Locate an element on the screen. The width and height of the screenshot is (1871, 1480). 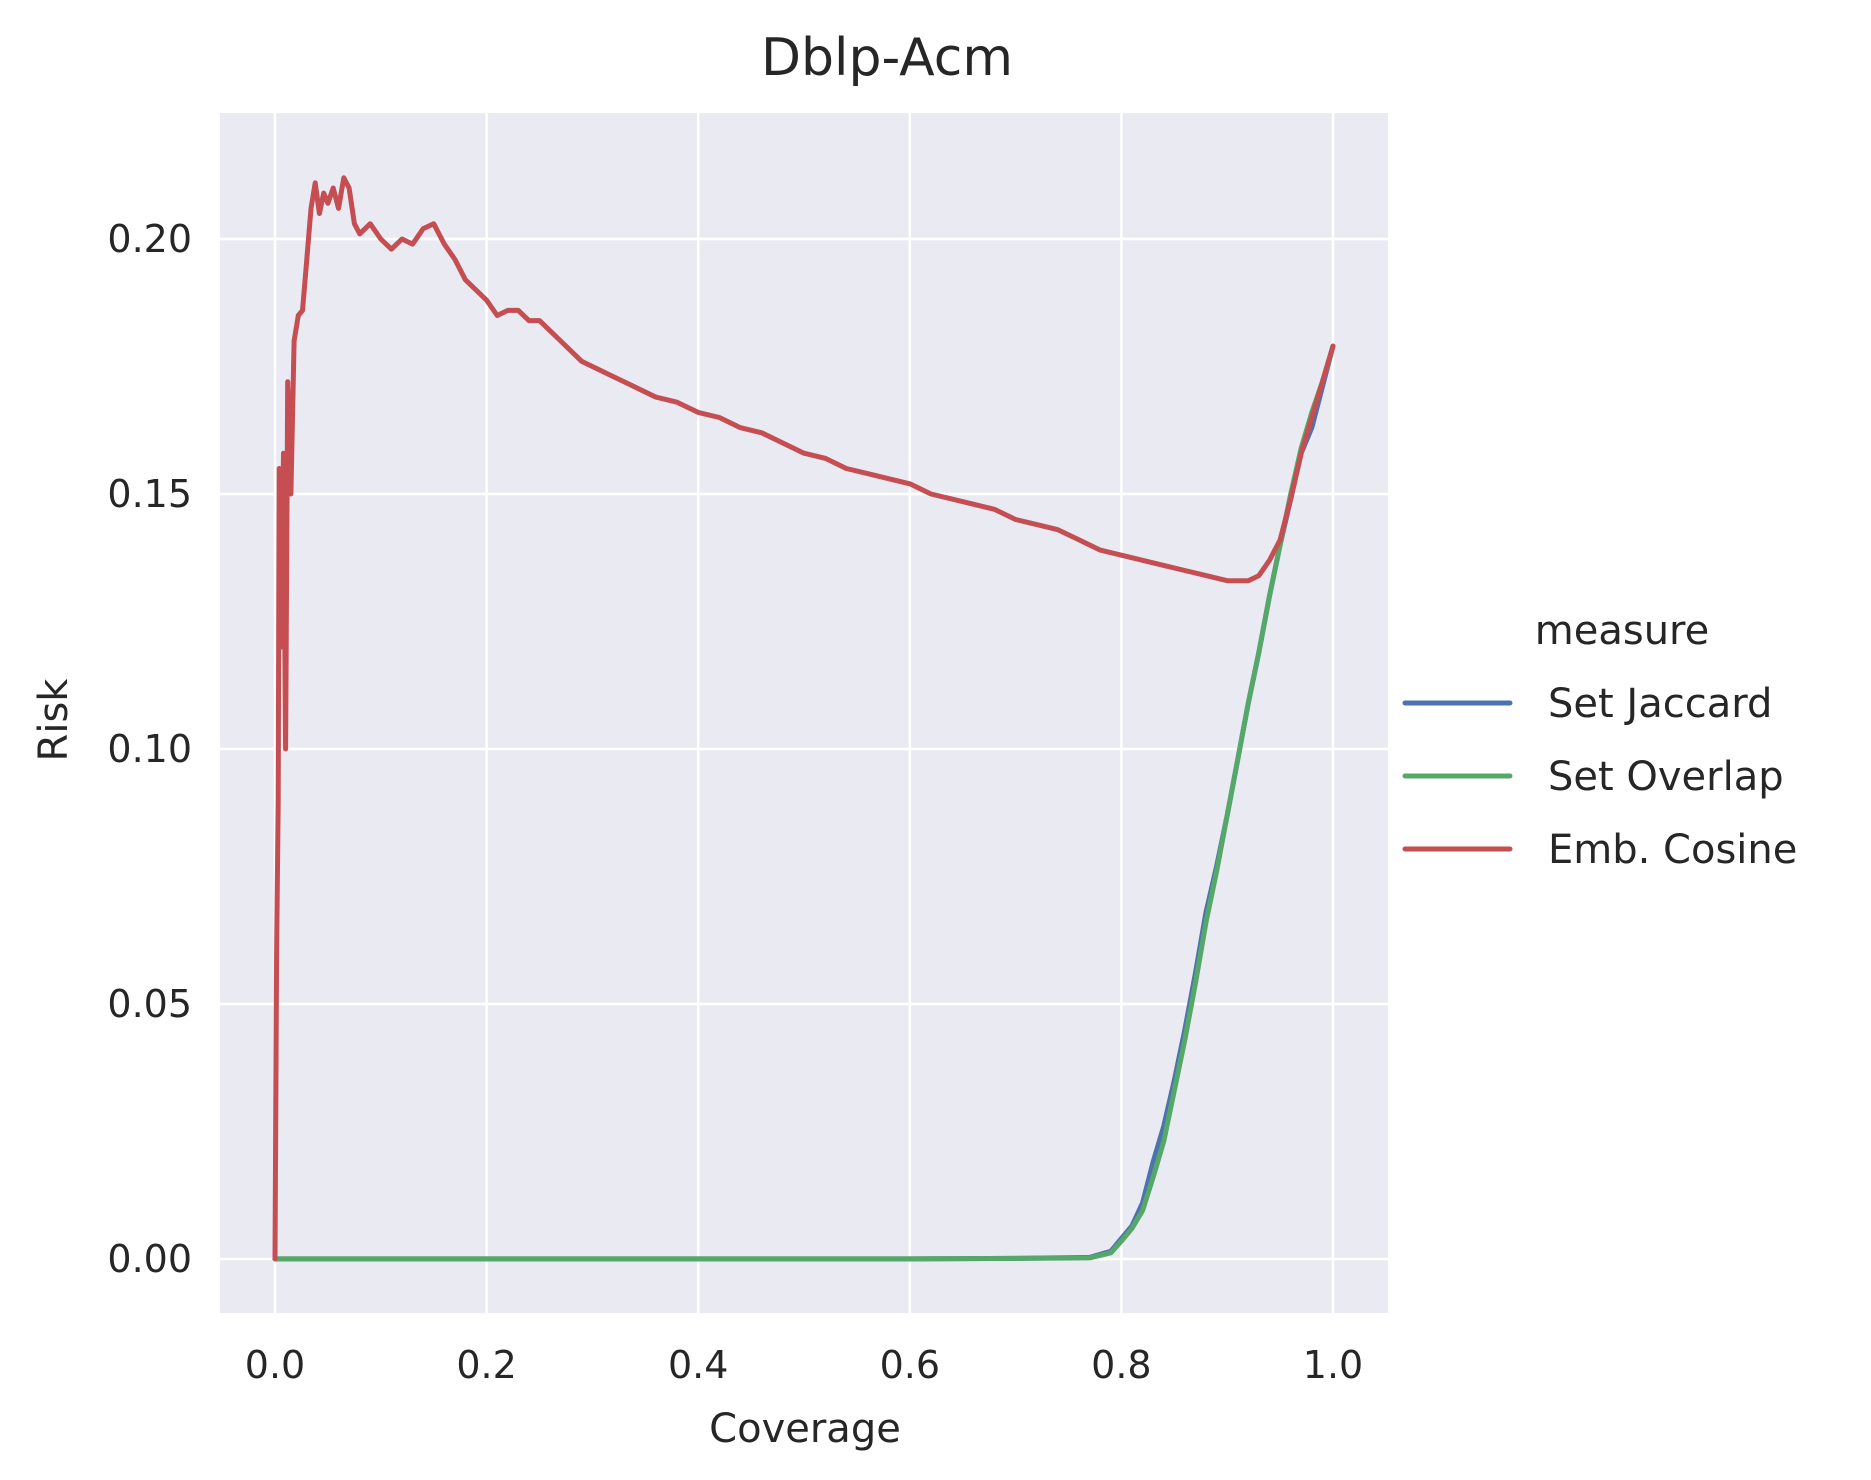
y-tick-label: 0.15 is located at coordinates (149, 494).